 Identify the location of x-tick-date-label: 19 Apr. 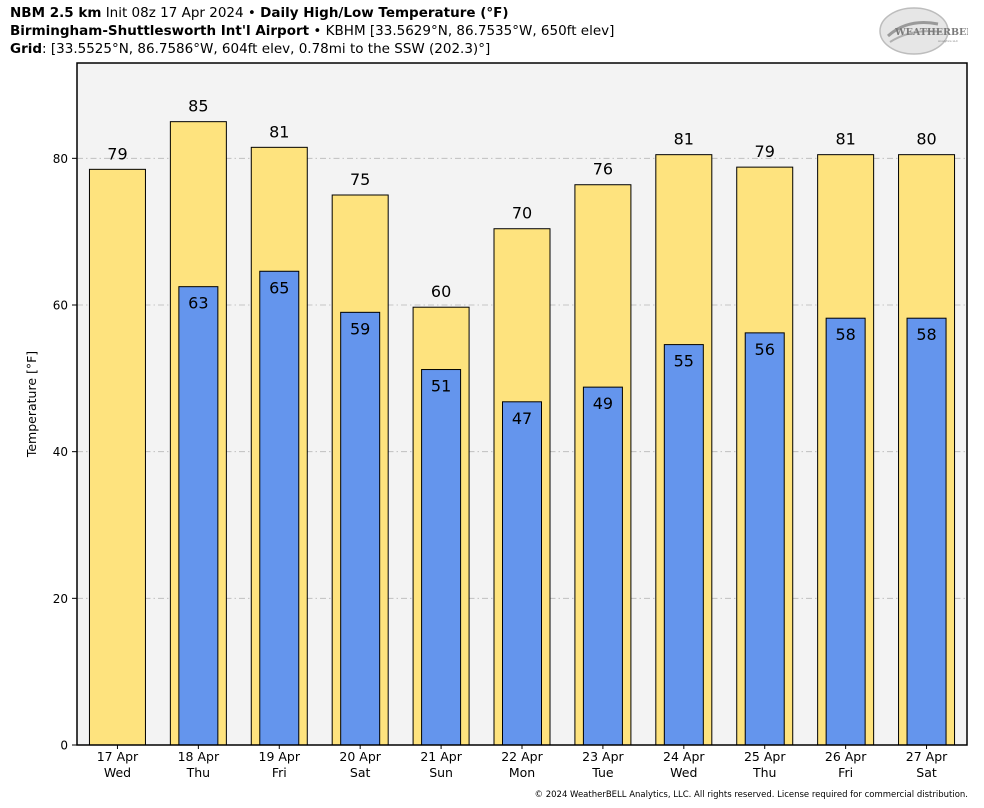
(280, 756).